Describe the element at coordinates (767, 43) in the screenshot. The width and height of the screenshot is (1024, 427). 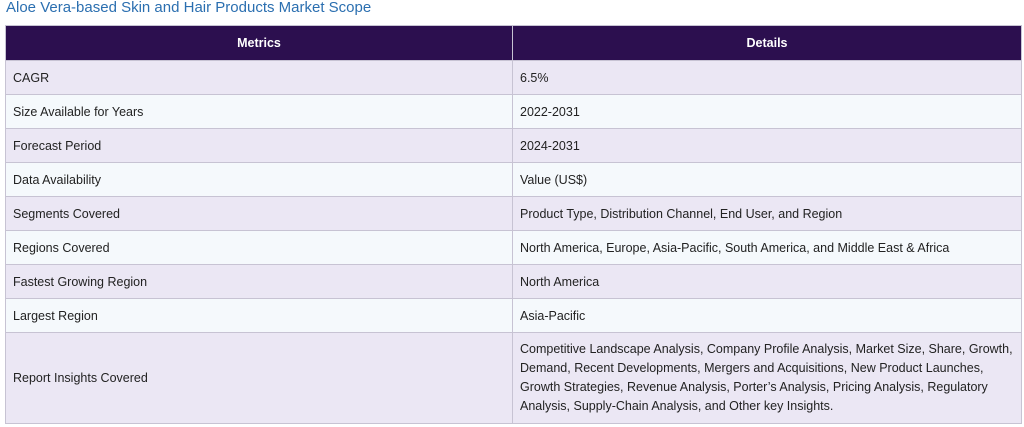
I see `column-header-details: Details` at that location.